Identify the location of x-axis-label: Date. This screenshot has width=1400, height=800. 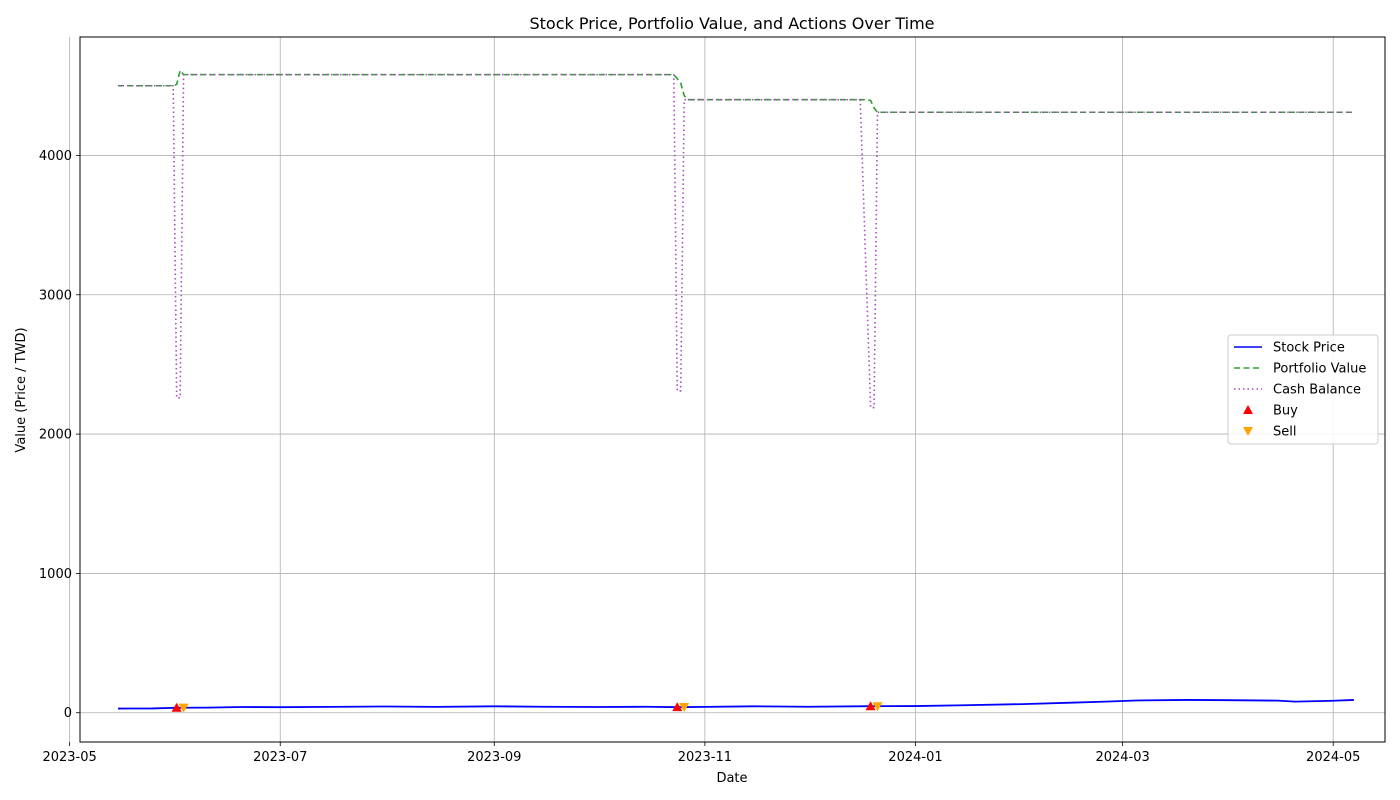
(731, 778).